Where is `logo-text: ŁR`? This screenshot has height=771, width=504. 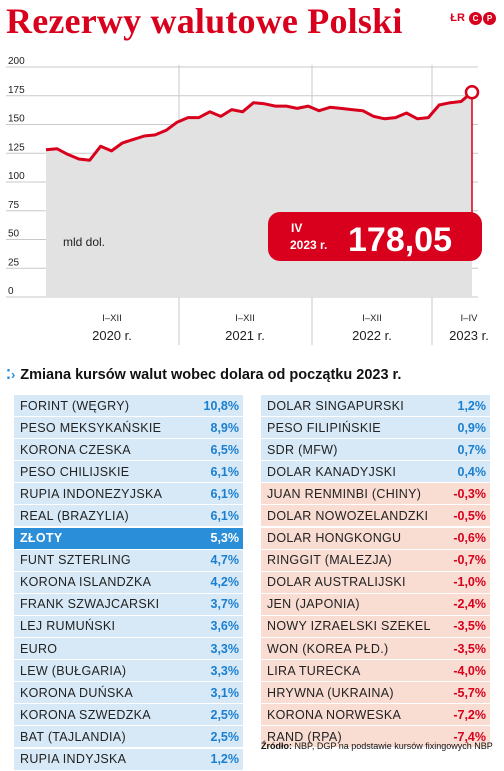 logo-text: ŁR is located at coordinates (457, 18).